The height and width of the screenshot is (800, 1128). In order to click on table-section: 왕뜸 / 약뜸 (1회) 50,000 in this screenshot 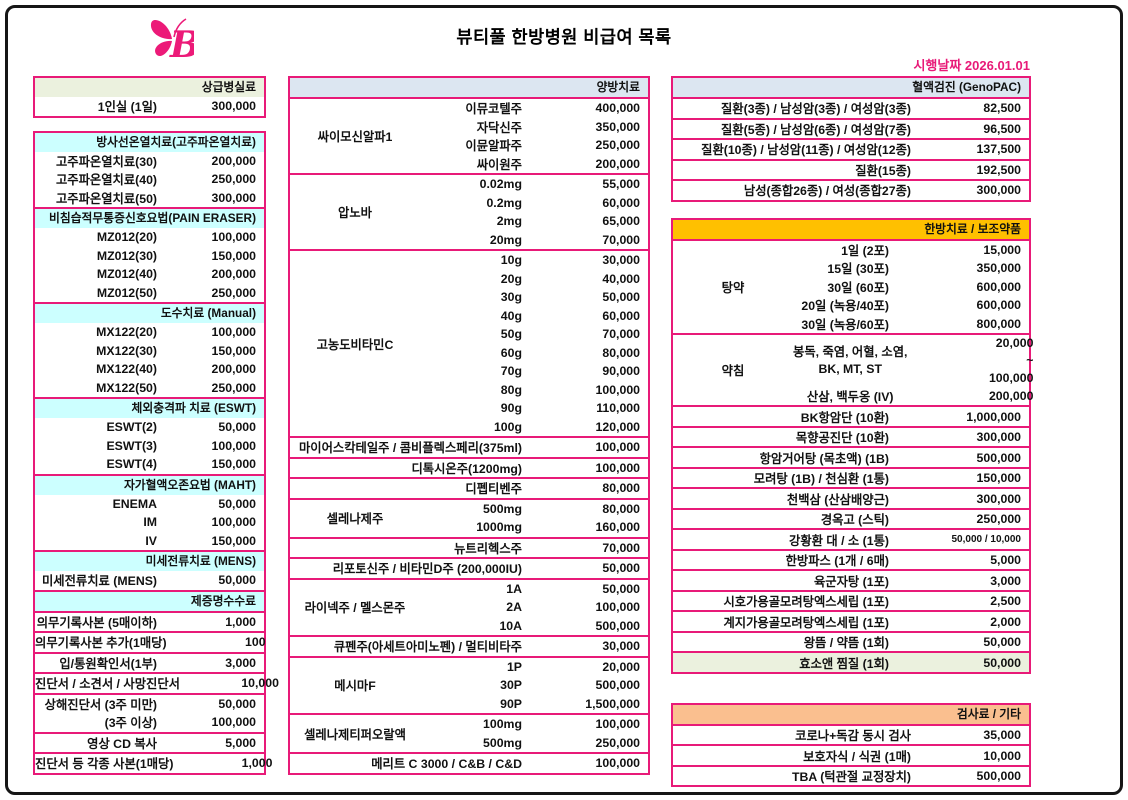, I will do `click(851, 641)`.